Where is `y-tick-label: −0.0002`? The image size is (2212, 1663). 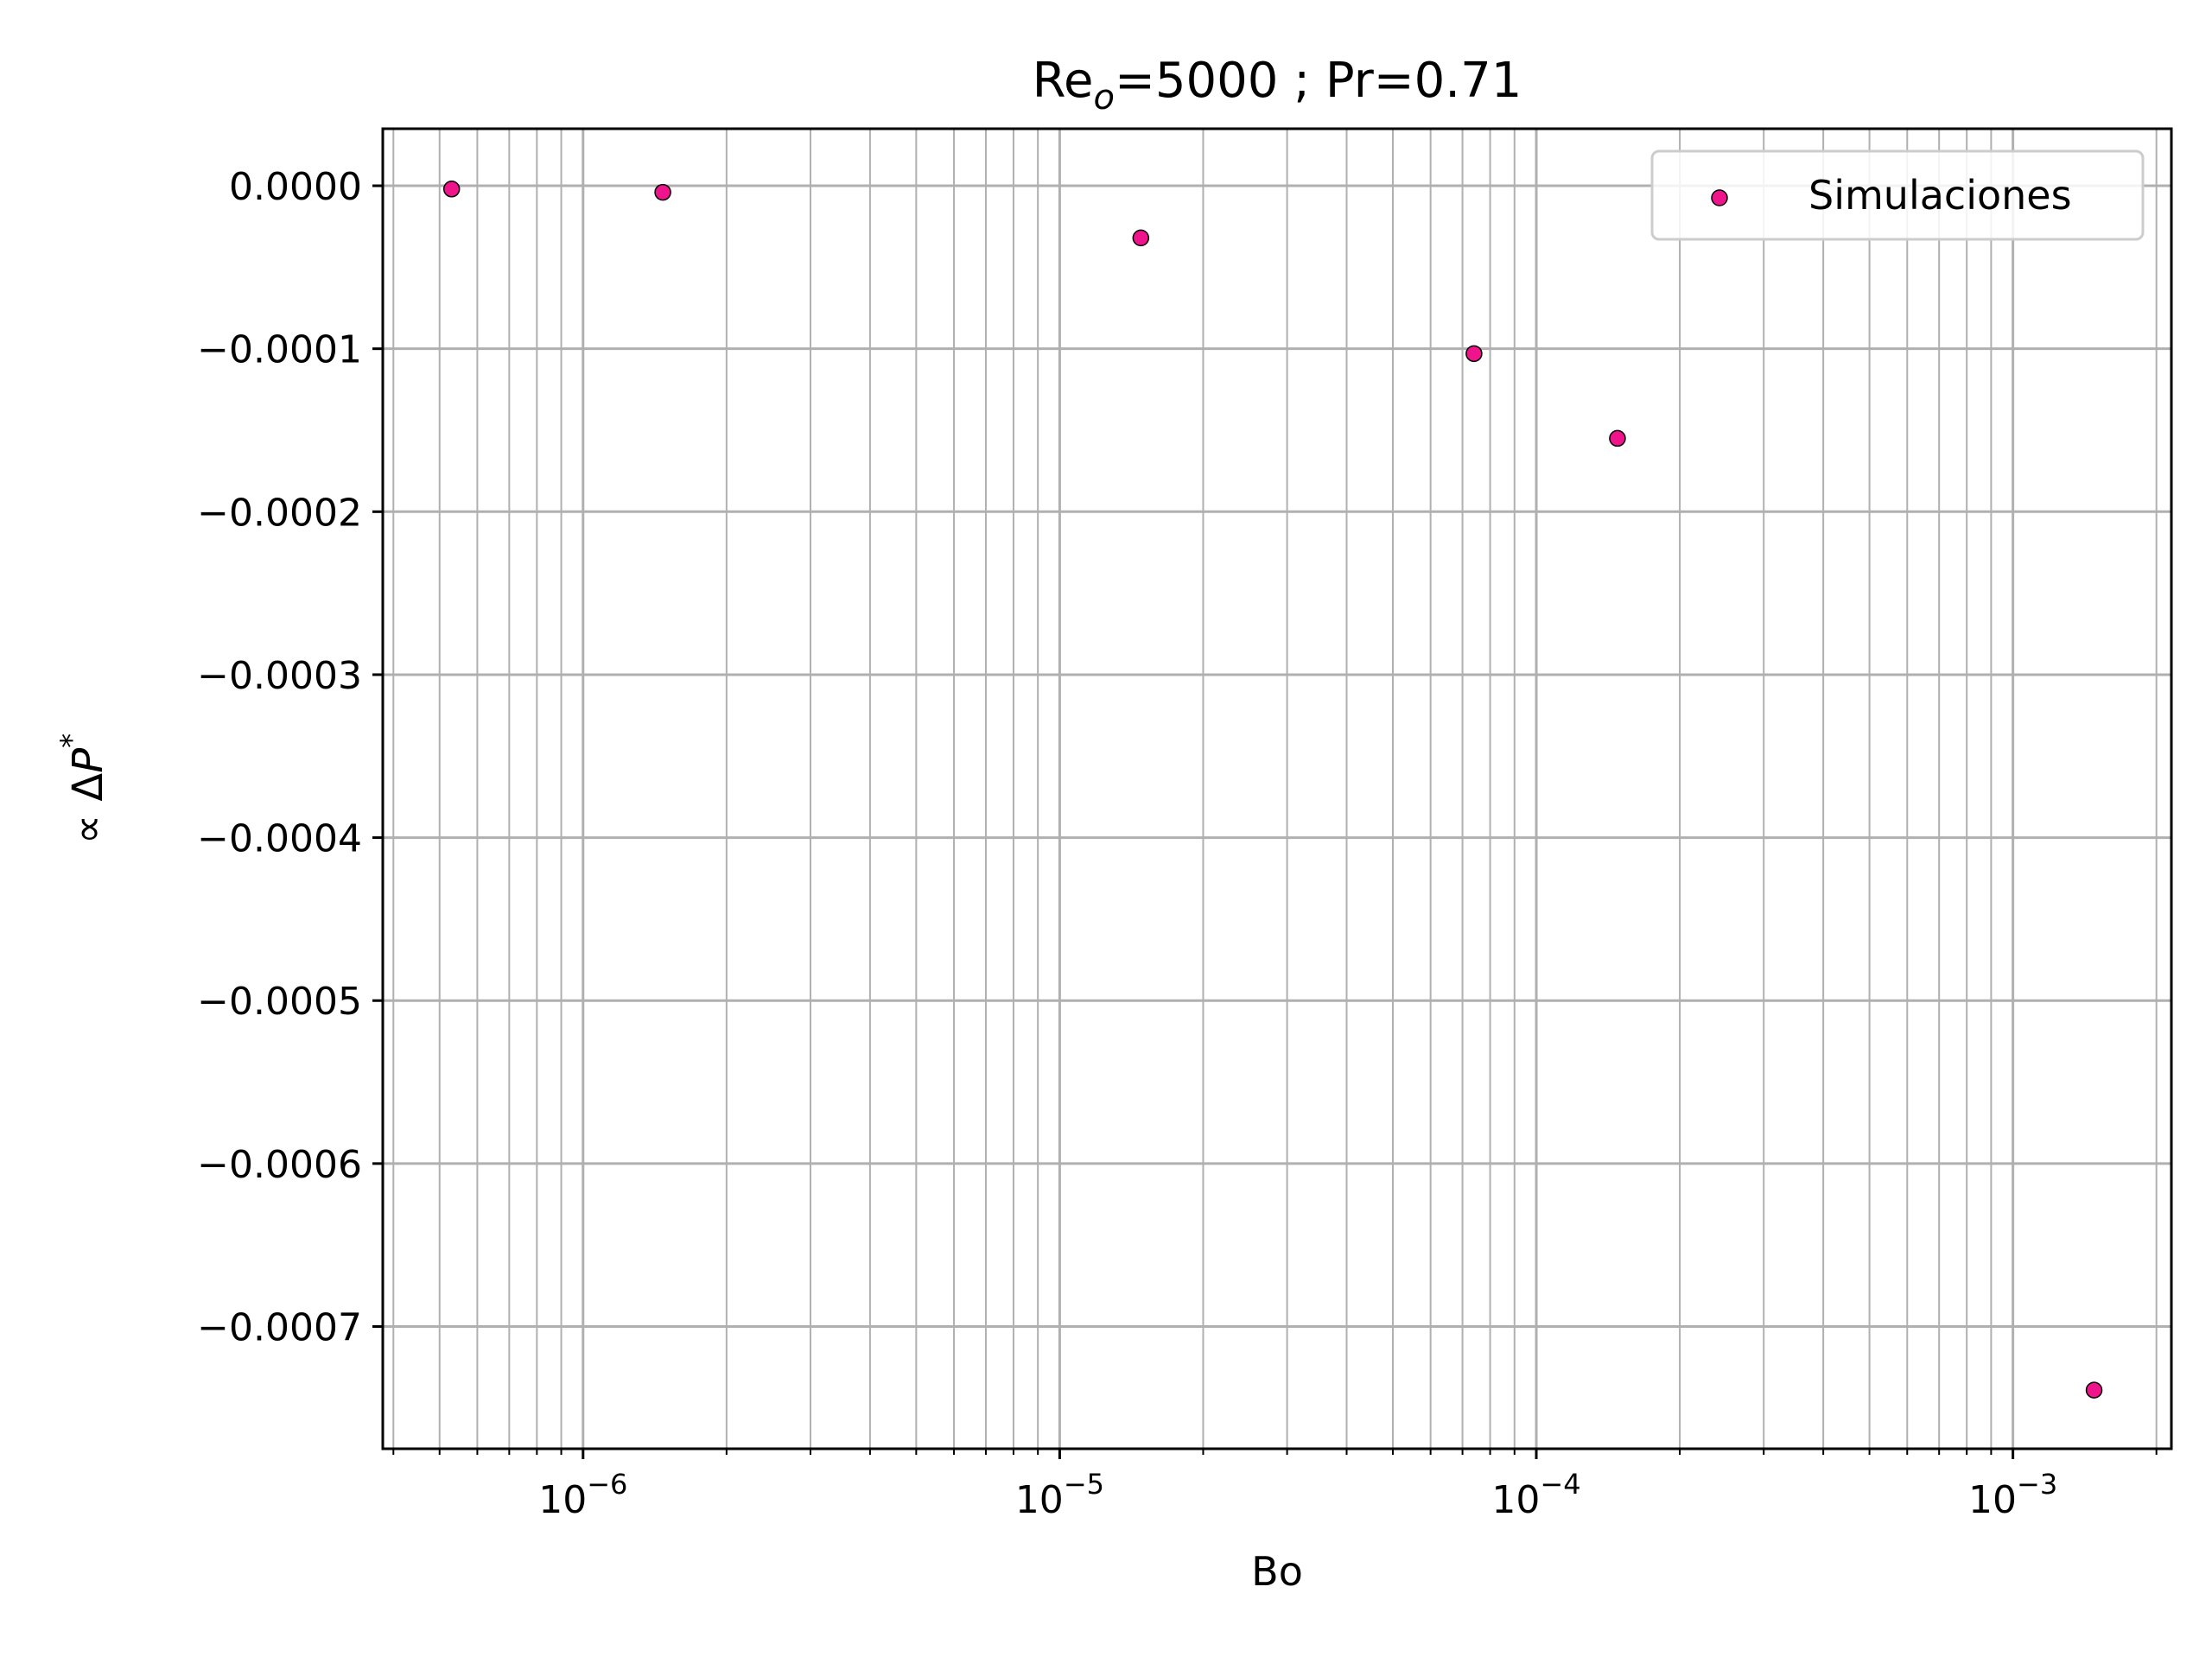 y-tick-label: −0.0002 is located at coordinates (279, 513).